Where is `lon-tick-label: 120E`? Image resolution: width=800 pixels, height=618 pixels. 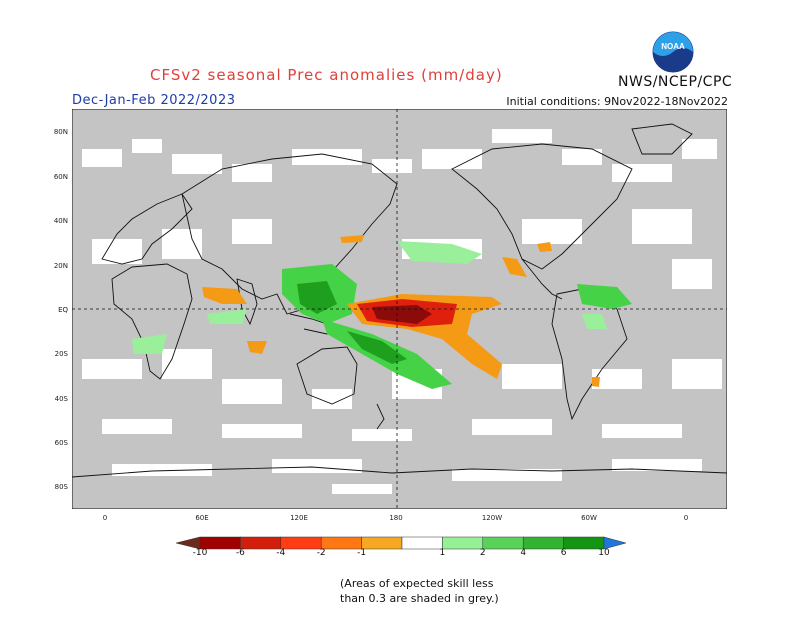
lon-tick-label: 120E is located at coordinates (299, 518).